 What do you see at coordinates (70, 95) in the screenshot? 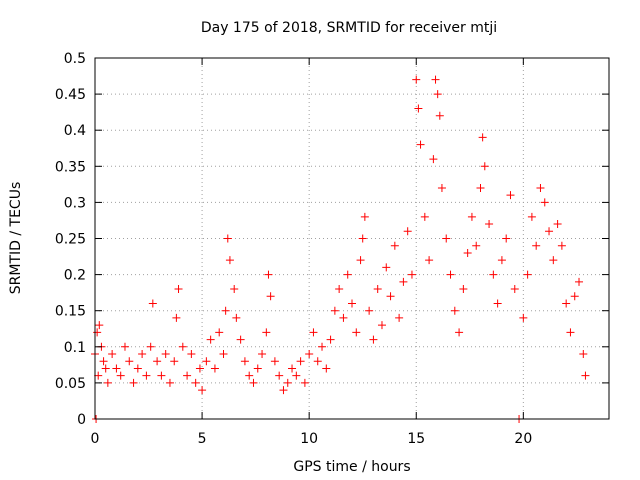
I see `y-tick-label: 0.45` at bounding box center [70, 95].